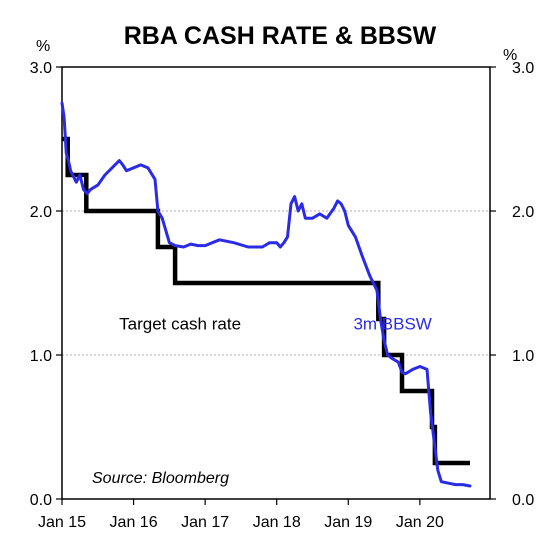  What do you see at coordinates (41, 356) in the screenshot?
I see `y-tick-label-left: 1.0` at bounding box center [41, 356].